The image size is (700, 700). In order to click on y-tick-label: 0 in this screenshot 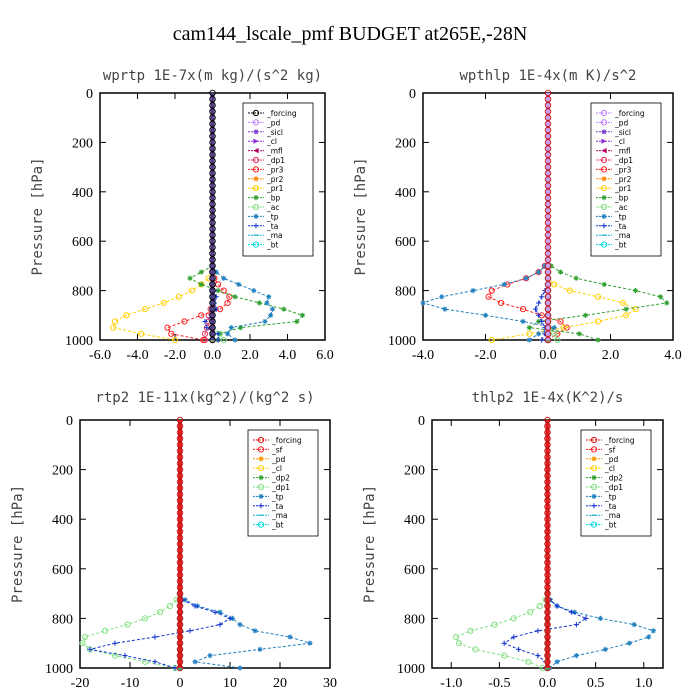, I will do `click(421, 421)`.